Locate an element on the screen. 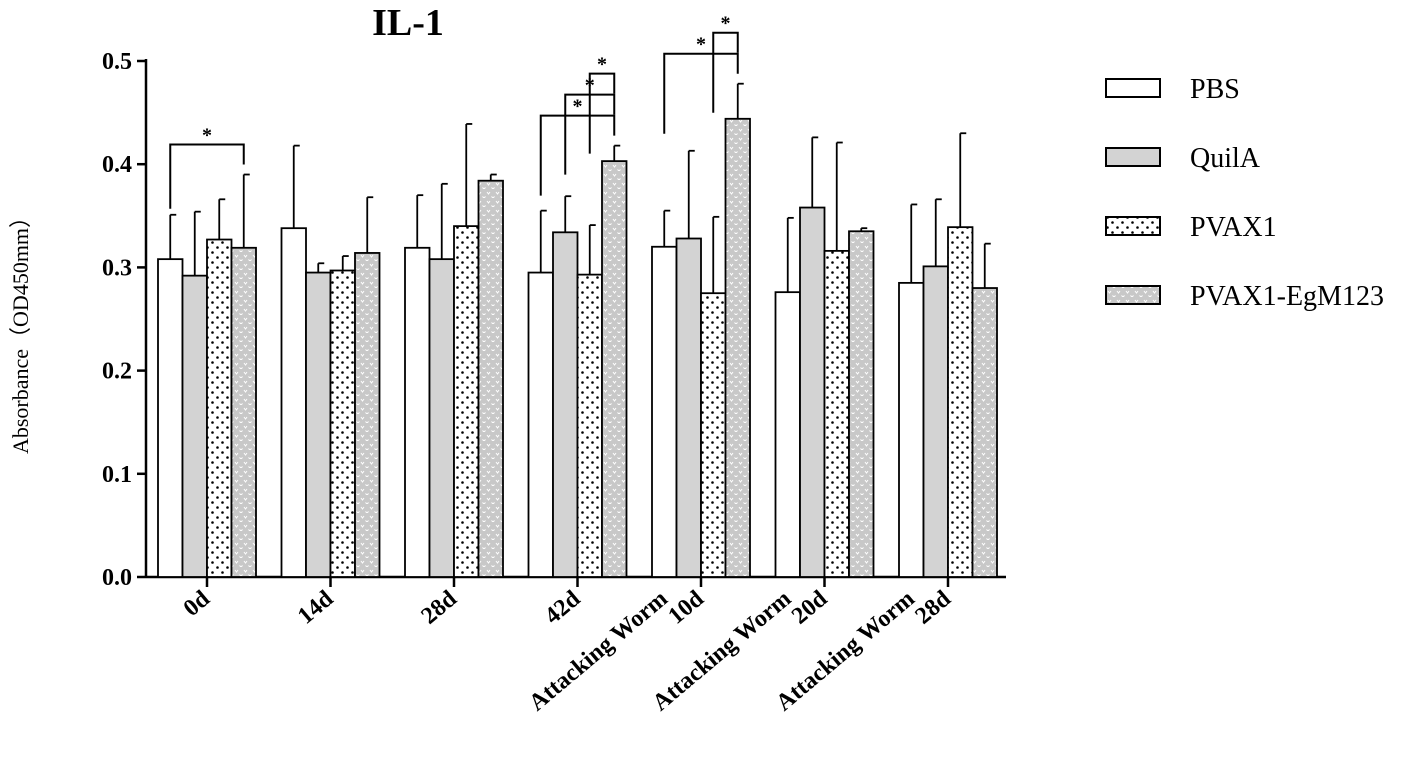  legend: PBS QuilA PVAX1 PVAX1-EgM123 is located at coordinates (1244, 193).